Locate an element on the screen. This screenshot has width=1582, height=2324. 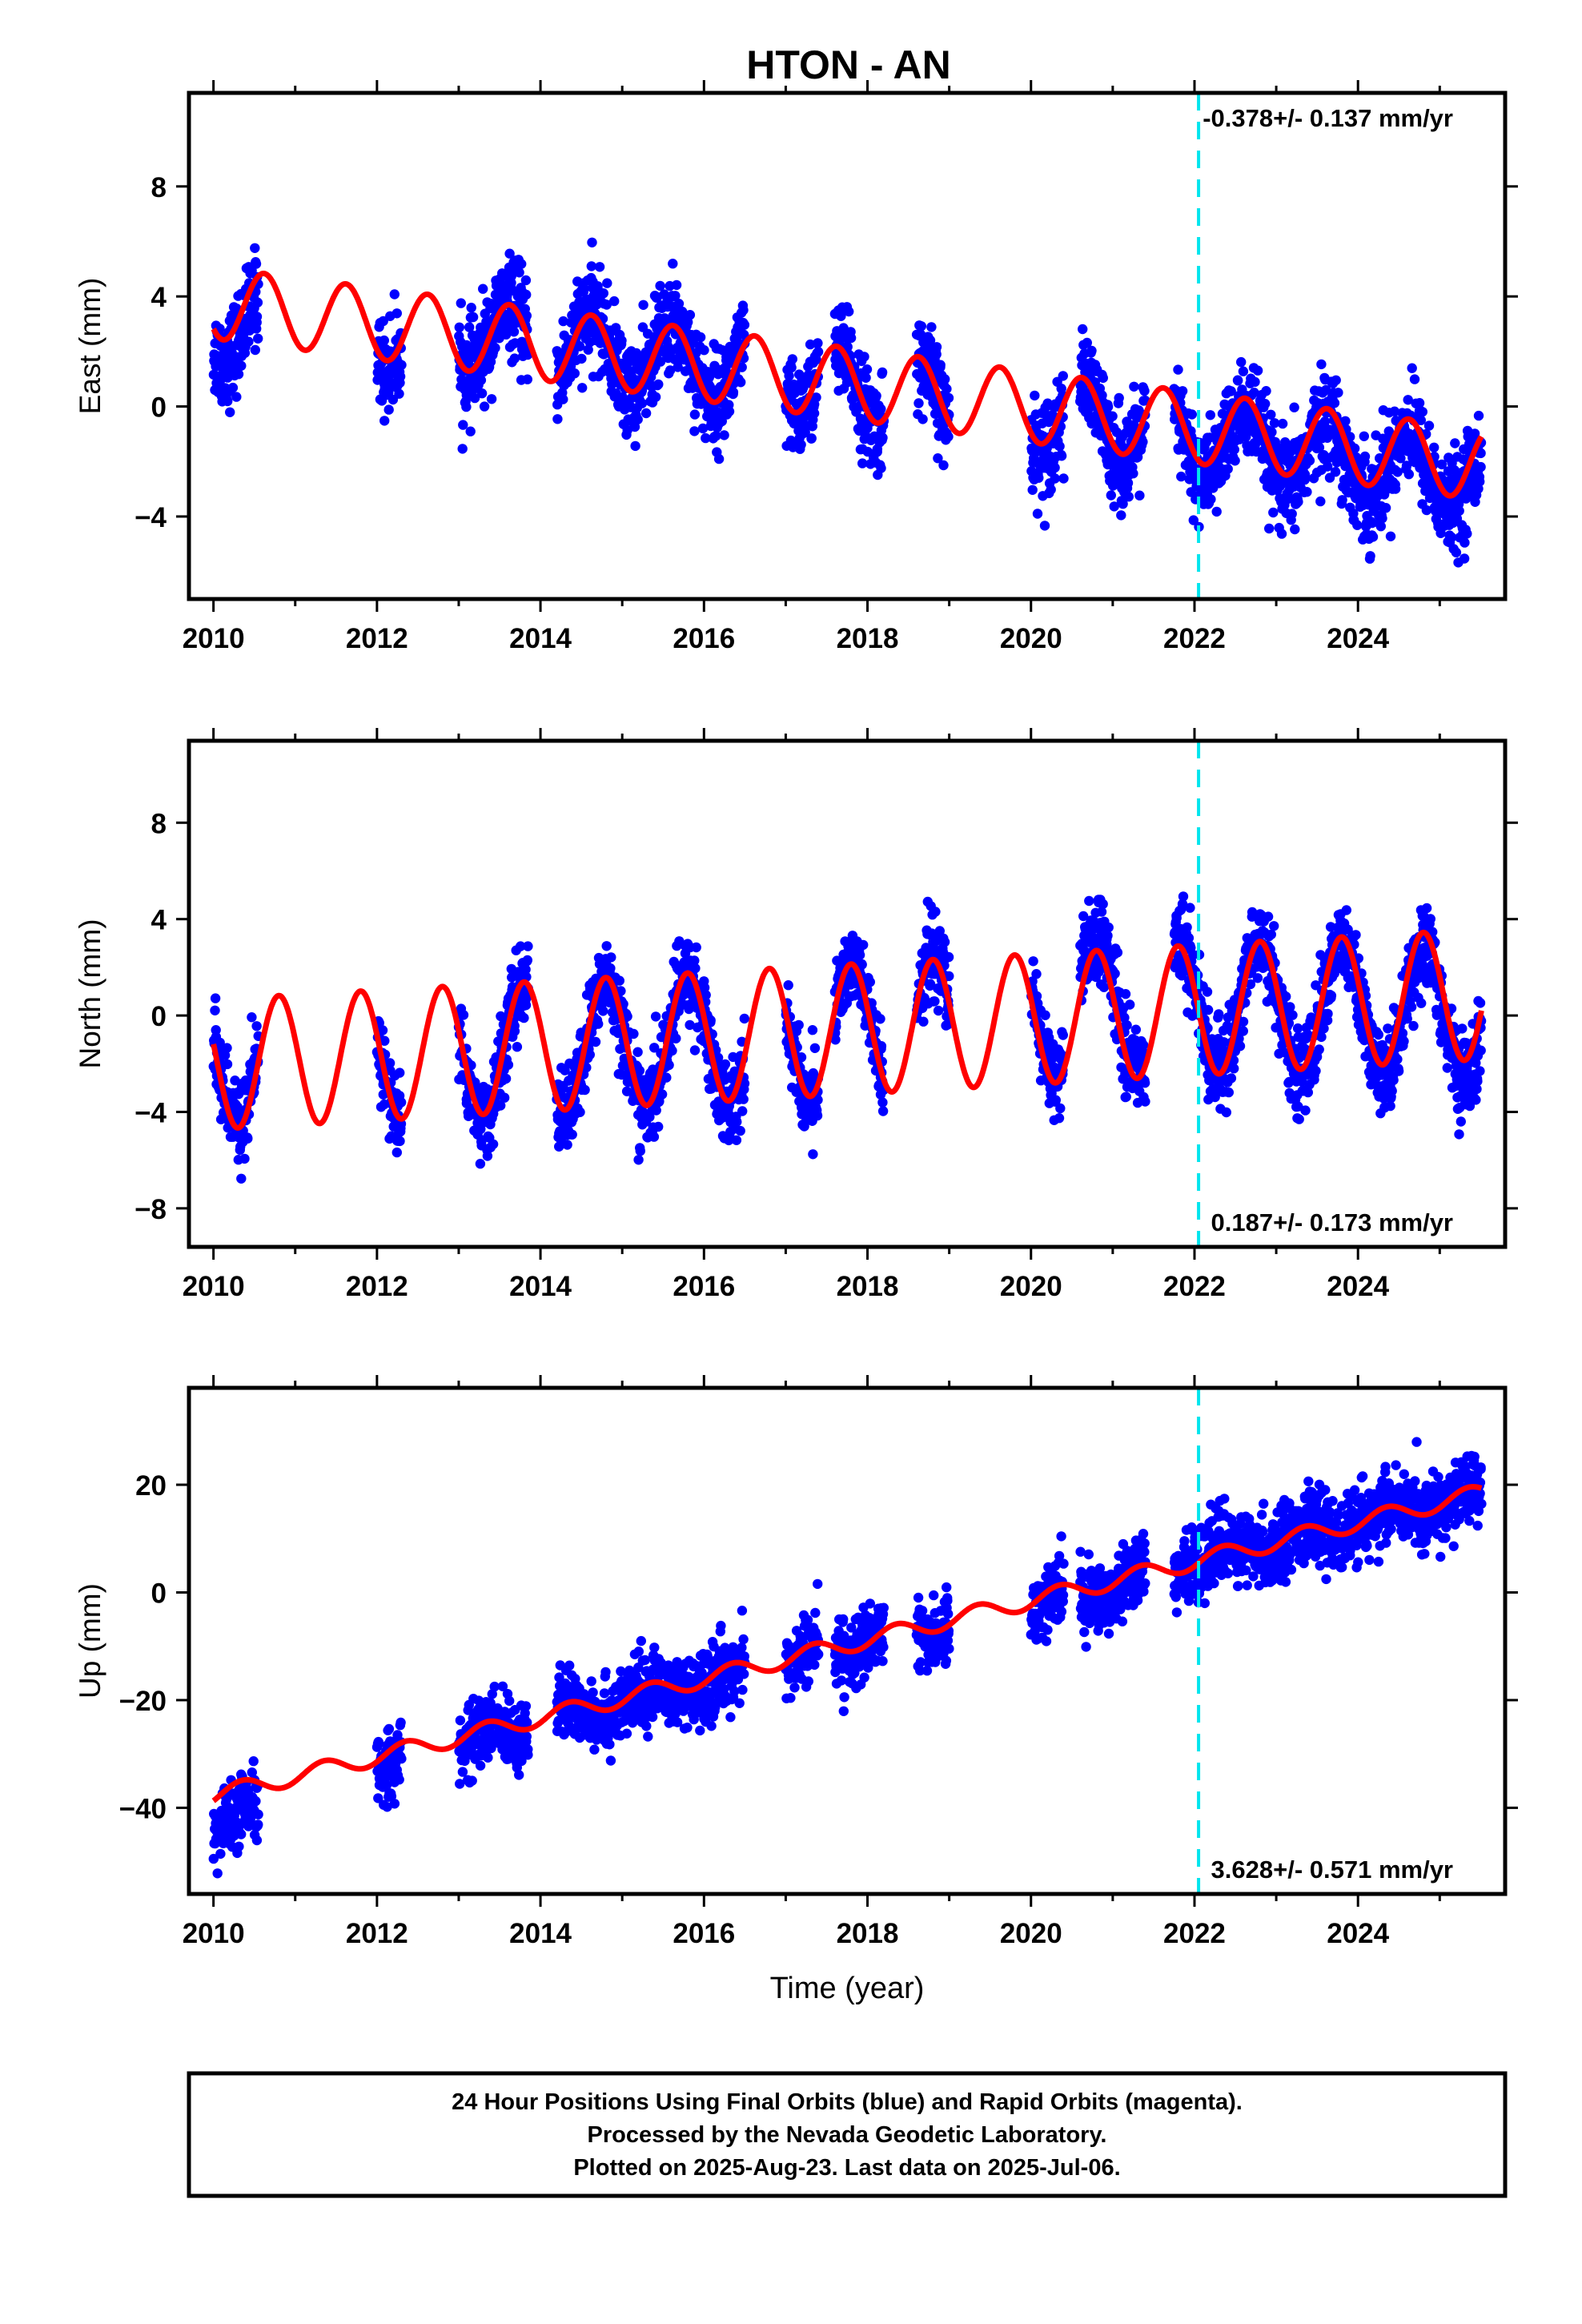
y-tick-label: 8 is located at coordinates (159, 187).